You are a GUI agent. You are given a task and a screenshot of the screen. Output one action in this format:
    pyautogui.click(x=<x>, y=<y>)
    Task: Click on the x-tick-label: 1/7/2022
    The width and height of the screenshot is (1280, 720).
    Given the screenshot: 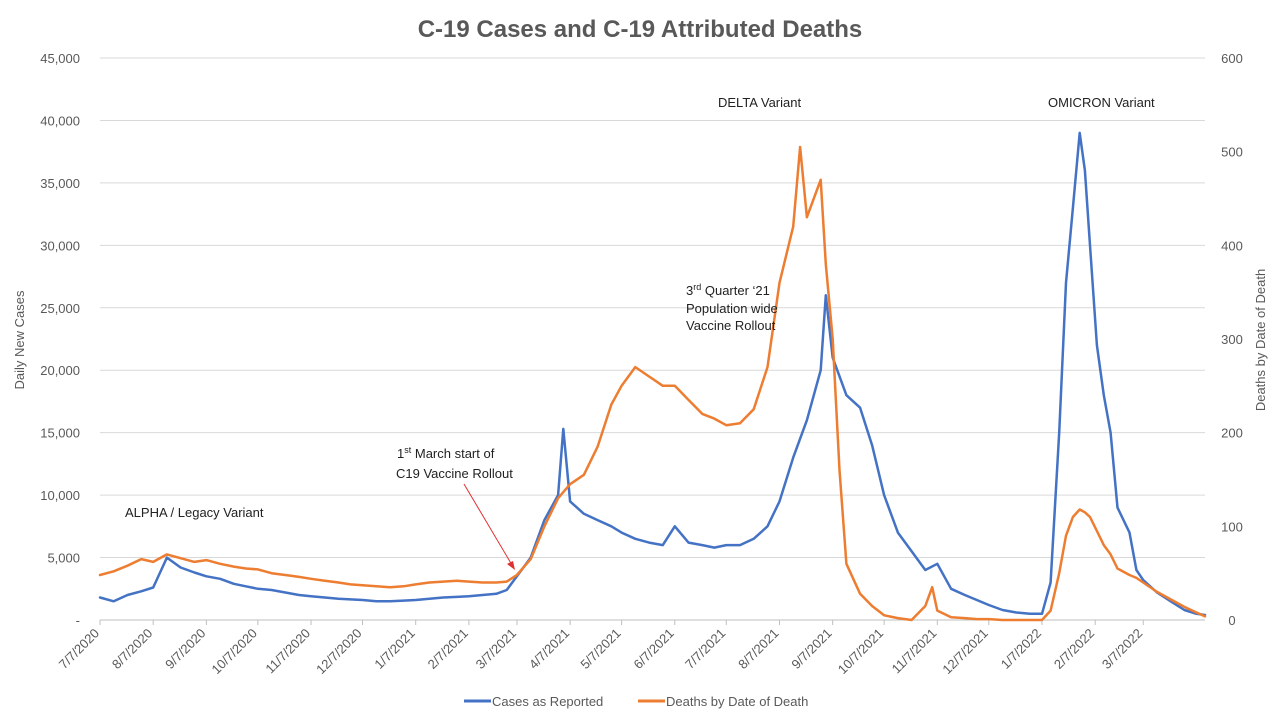 What is the action you would take?
    pyautogui.click(x=1021, y=649)
    